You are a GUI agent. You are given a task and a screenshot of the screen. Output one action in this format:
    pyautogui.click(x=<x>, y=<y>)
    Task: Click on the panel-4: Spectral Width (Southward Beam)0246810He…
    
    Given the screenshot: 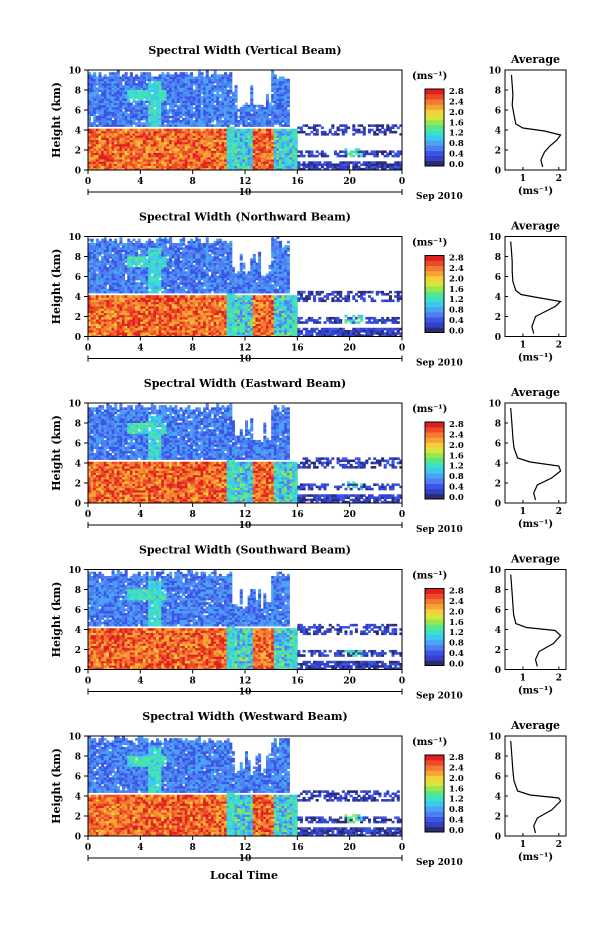 What is the action you would take?
    pyautogui.click(x=308, y=623)
    